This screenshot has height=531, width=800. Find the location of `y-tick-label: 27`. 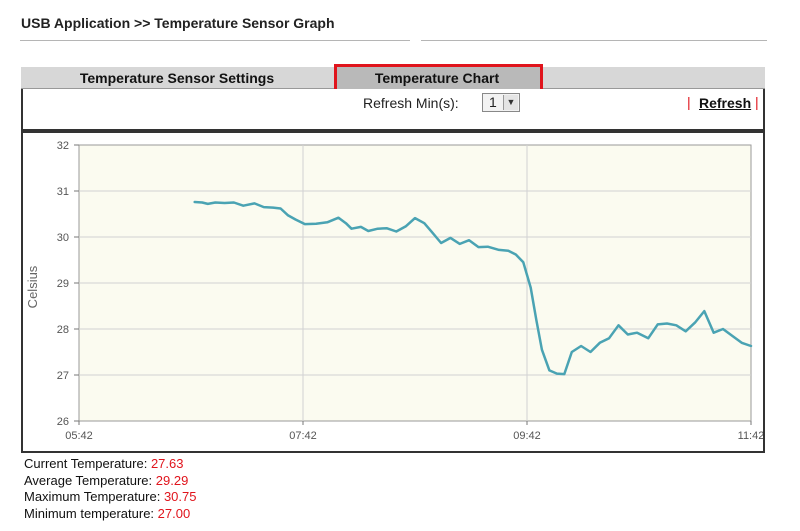

y-tick-label: 27 is located at coordinates (63, 376).